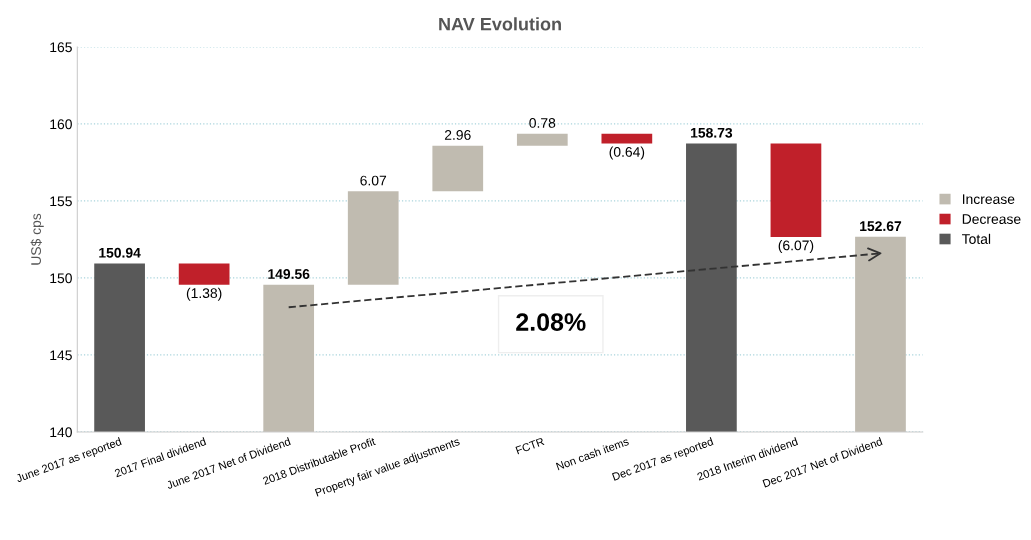 The width and height of the screenshot is (1031, 540). What do you see at coordinates (61, 355) in the screenshot?
I see `y-tick-label: 145` at bounding box center [61, 355].